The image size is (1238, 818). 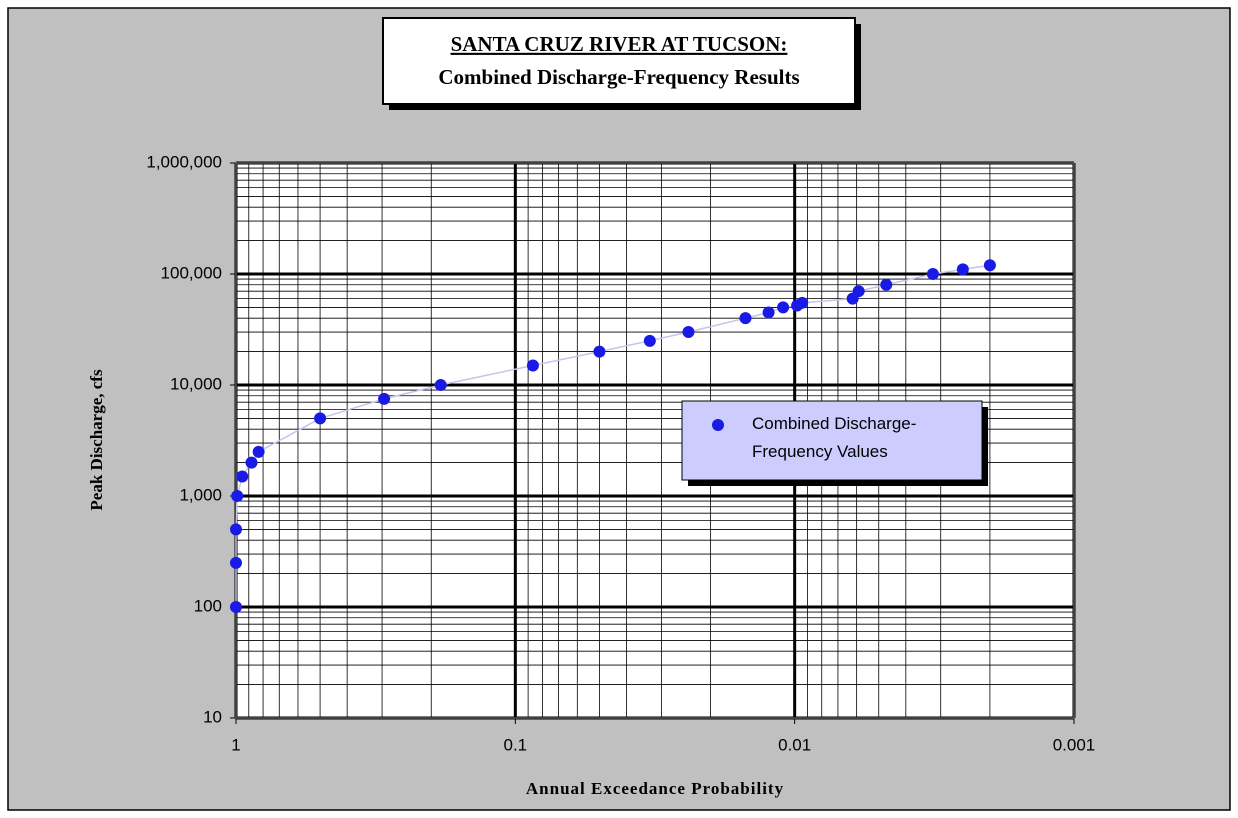 What do you see at coordinates (834, 423) in the screenshot?
I see `legend-label-line: Combined Discharge-` at bounding box center [834, 423].